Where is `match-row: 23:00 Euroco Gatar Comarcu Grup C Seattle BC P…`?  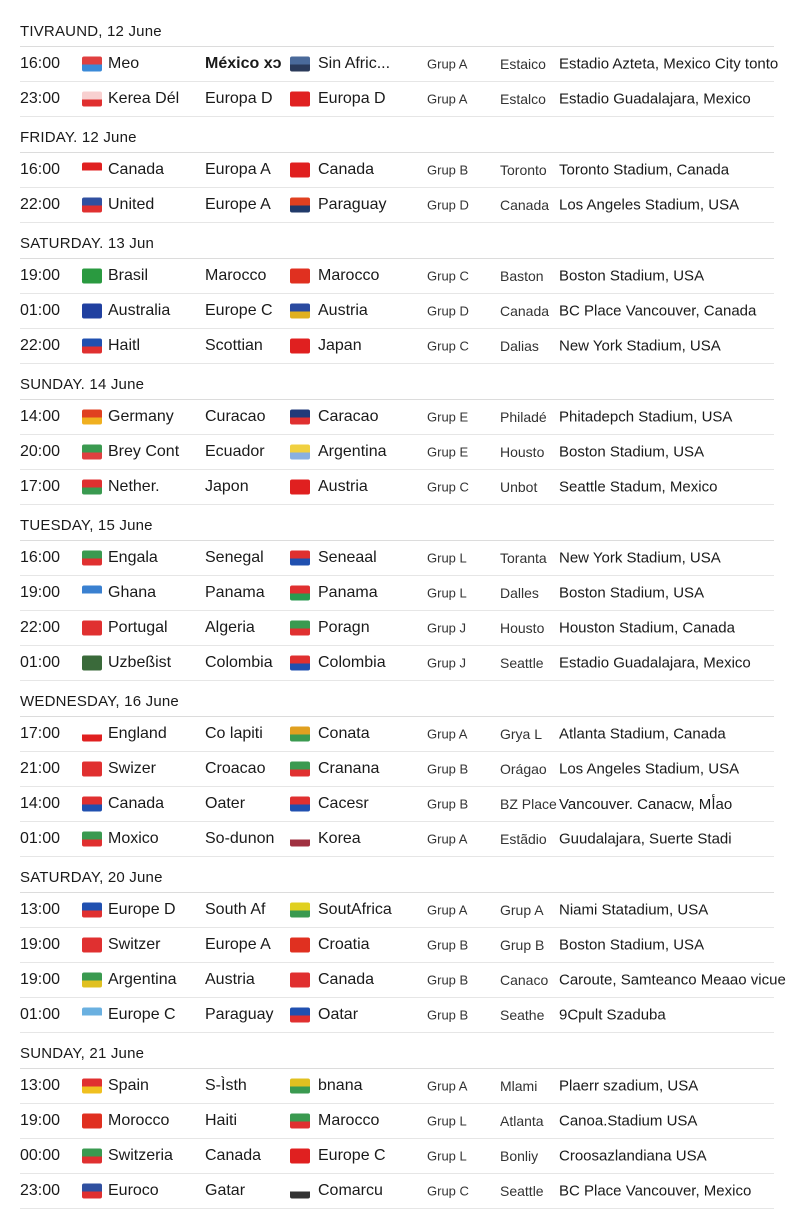 match-row: 23:00 Euroco Gatar Comarcu Grup C Seattle BC P… is located at coordinates (397, 1191).